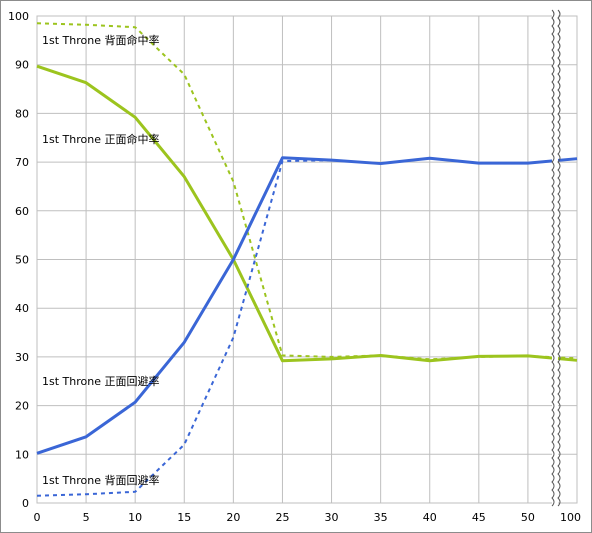 The width and height of the screenshot is (592, 533). I want to click on x-tick-label: 0, so click(37, 517).